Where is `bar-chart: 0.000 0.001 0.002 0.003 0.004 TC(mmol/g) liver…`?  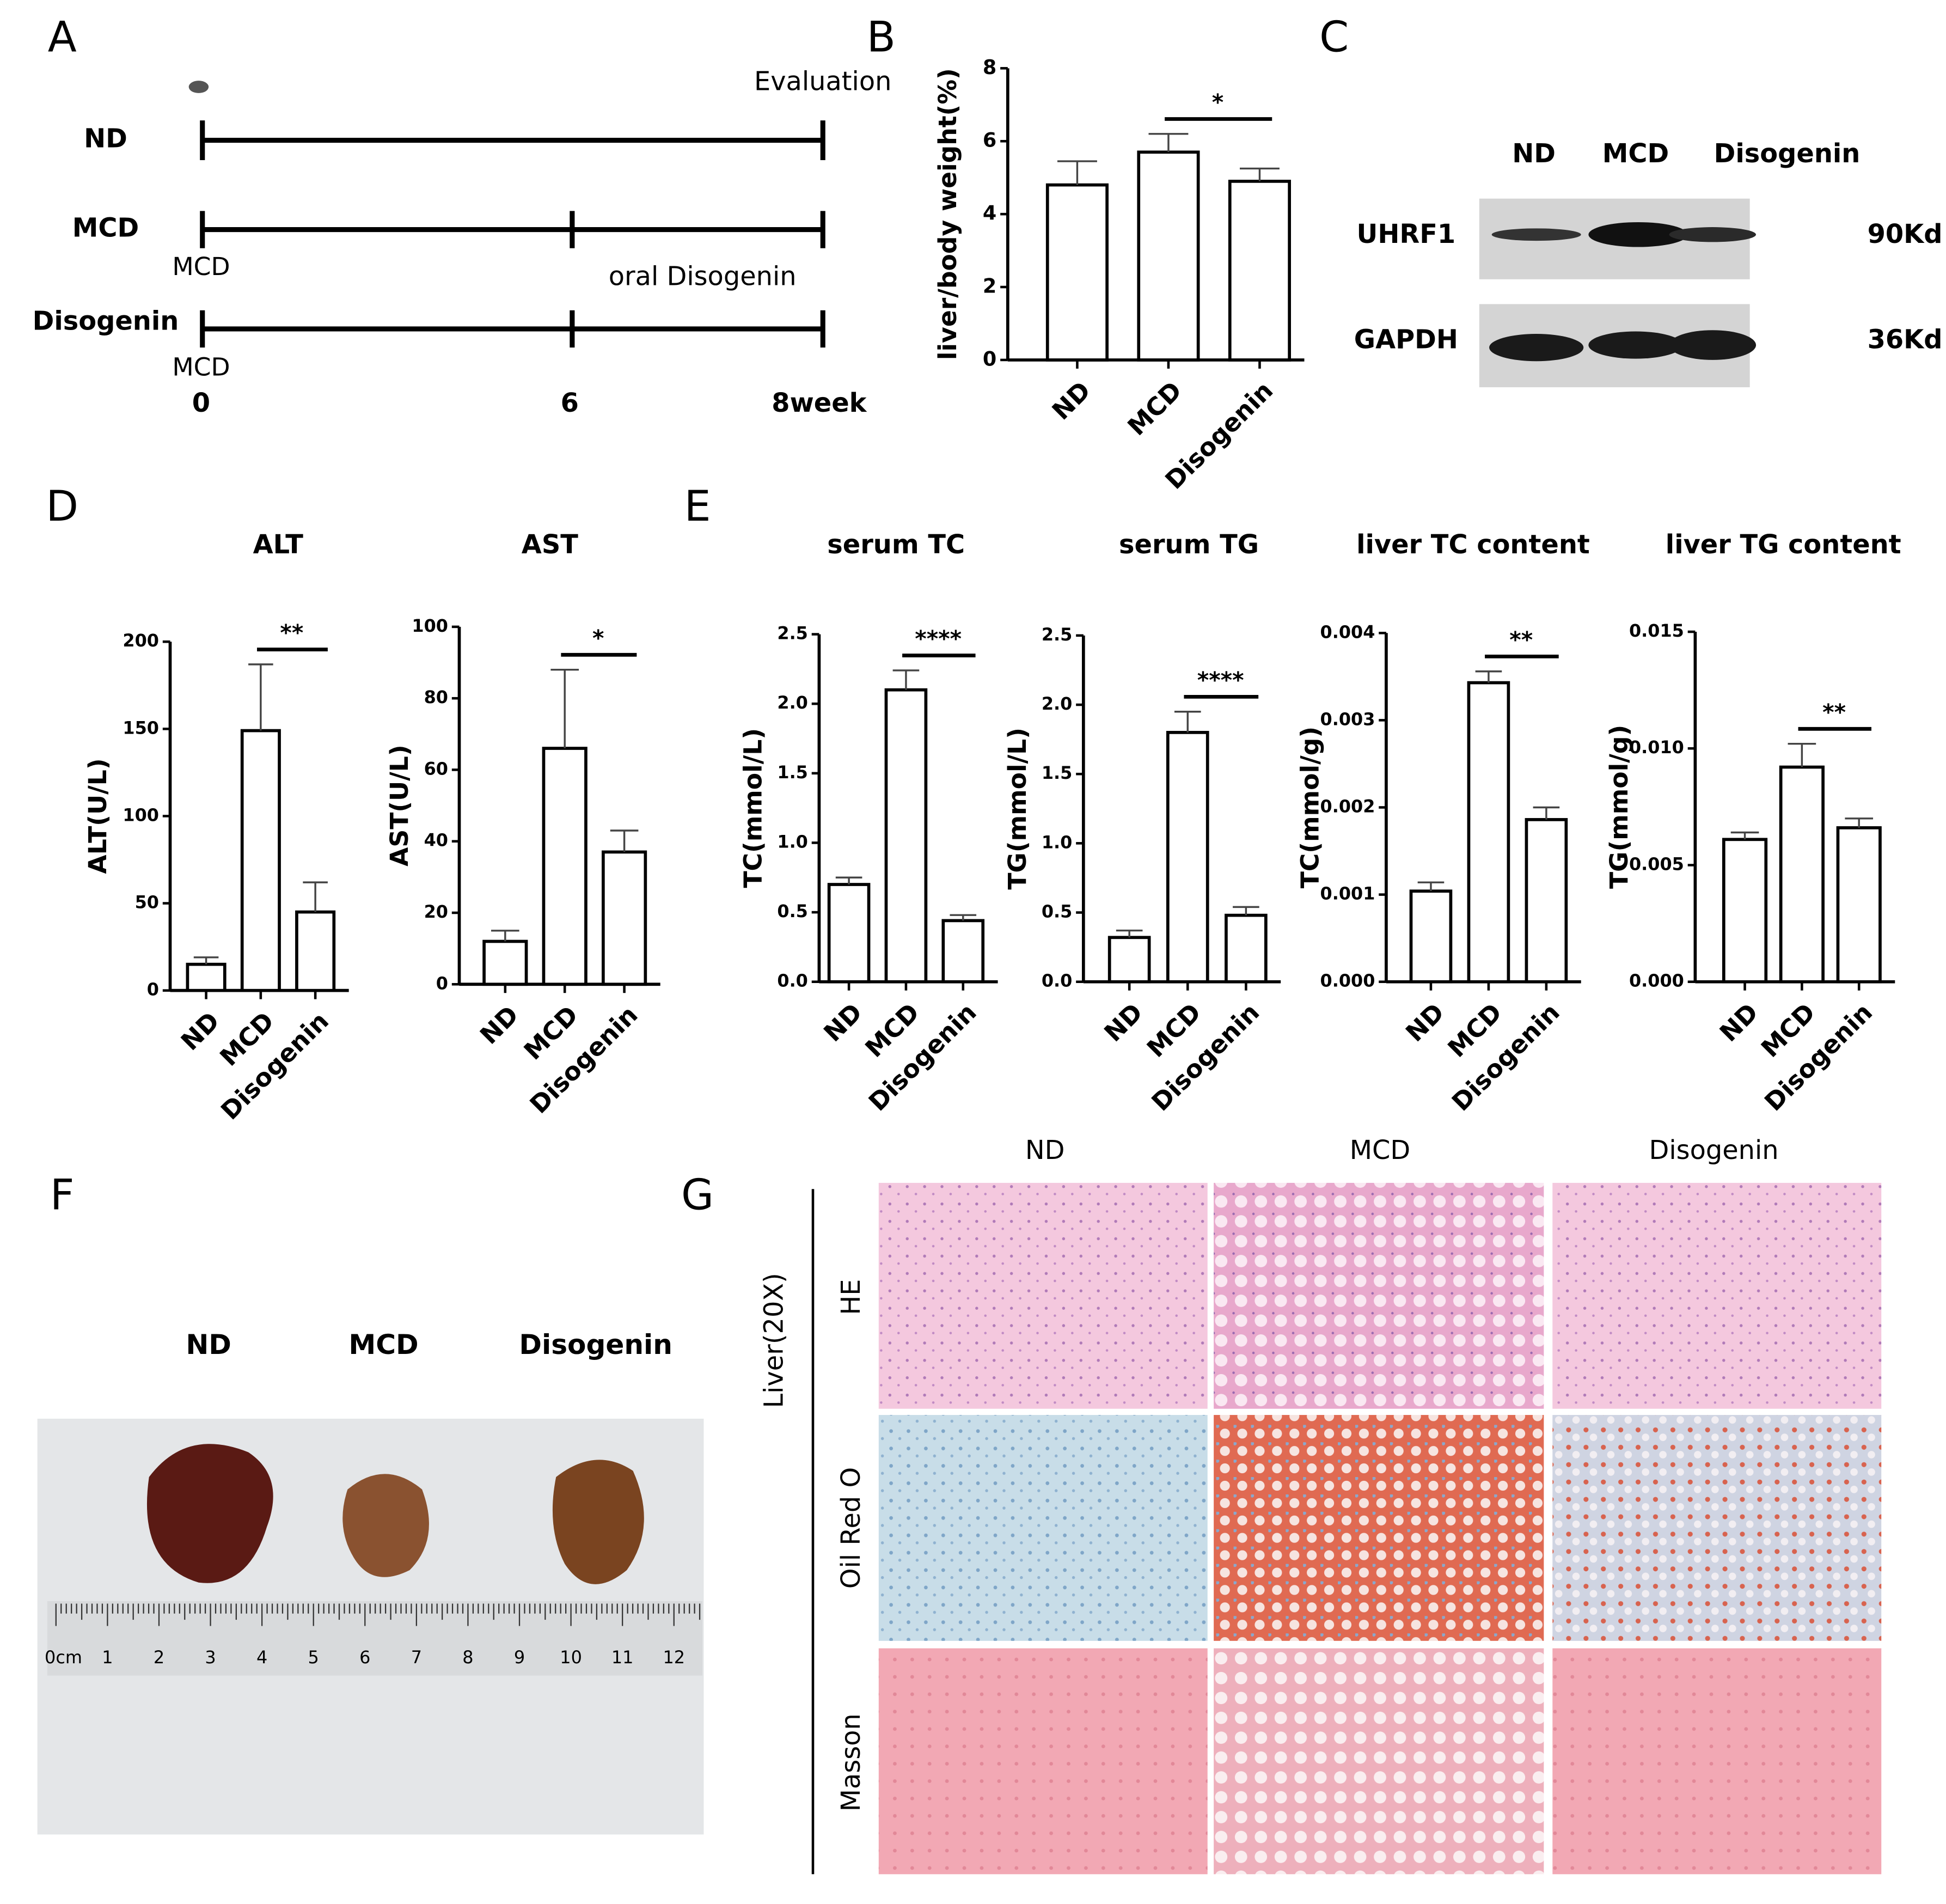
bar-chart: 0.000 0.001 0.002 0.003 0.004 TC(mmol/g) liver… is located at coordinates (1443, 823).